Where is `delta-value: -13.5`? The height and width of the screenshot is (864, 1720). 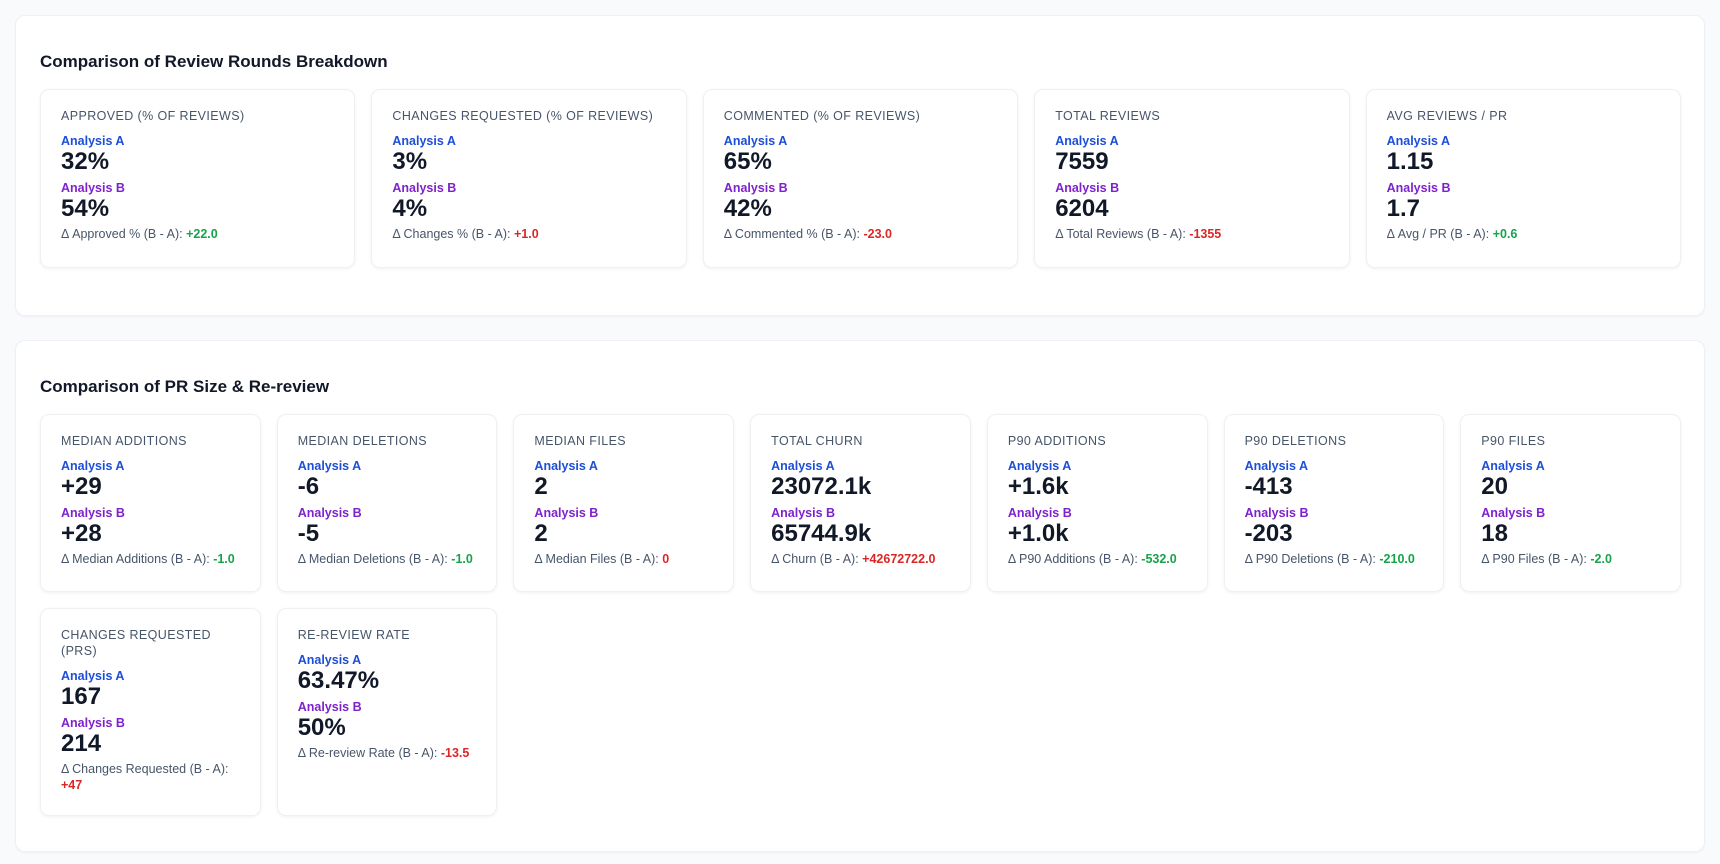
delta-value: -13.5 is located at coordinates (455, 753).